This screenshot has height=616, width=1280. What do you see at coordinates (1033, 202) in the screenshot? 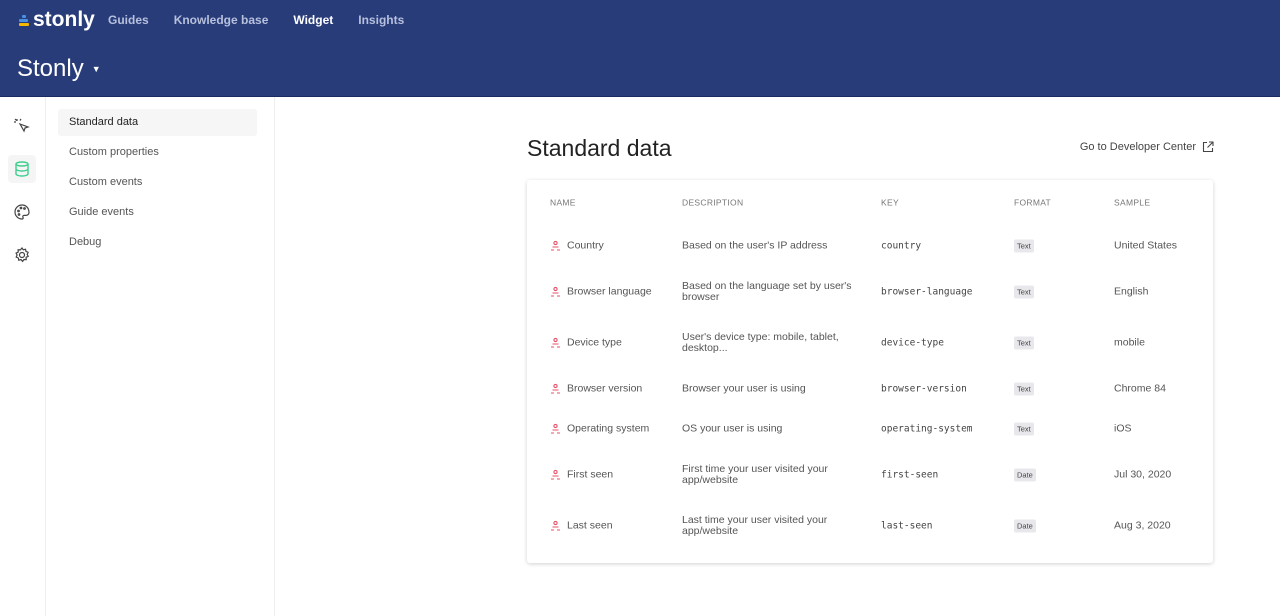
I see `header-format: FORMAT` at bounding box center [1033, 202].